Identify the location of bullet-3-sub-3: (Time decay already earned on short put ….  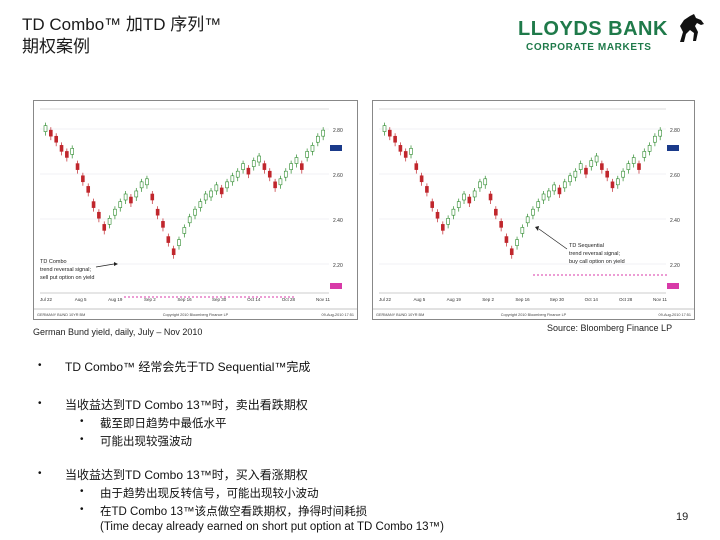
(272, 527).